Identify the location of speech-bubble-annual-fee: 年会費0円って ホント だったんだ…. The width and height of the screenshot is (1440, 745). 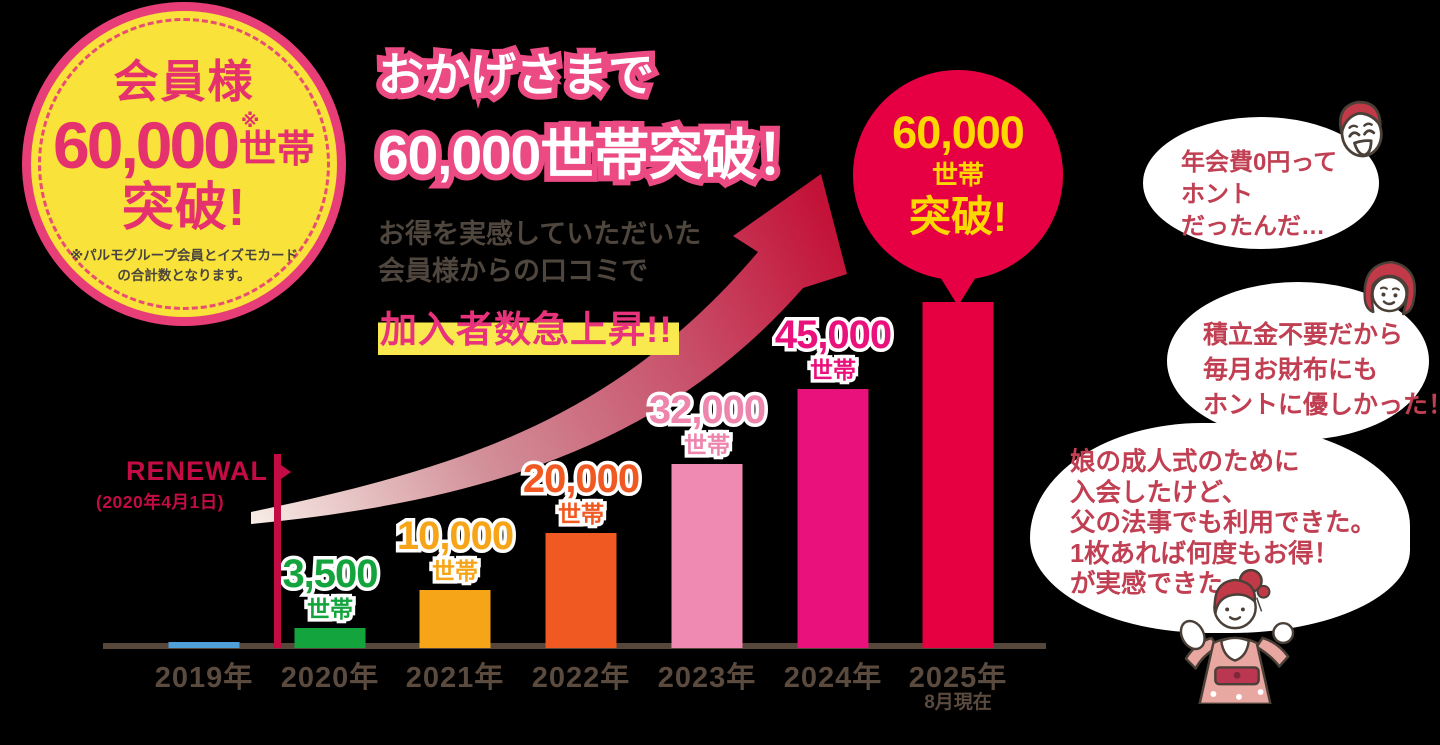
(1261, 183).